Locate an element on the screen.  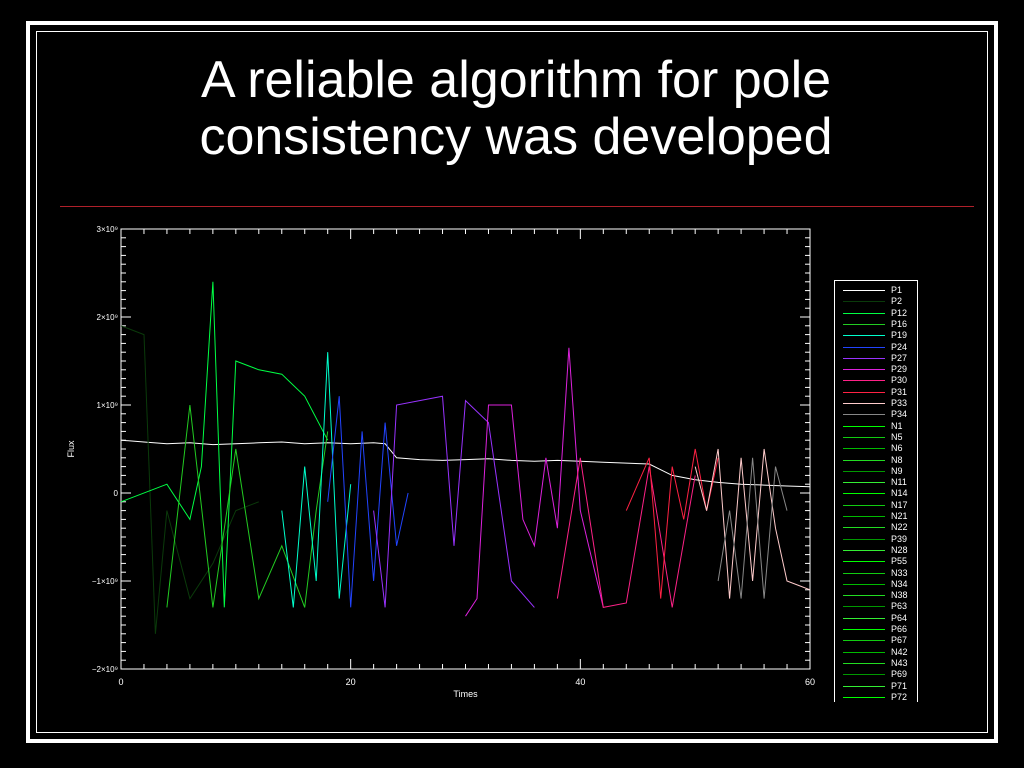
x-tick-label: 40 is located at coordinates (580, 682).